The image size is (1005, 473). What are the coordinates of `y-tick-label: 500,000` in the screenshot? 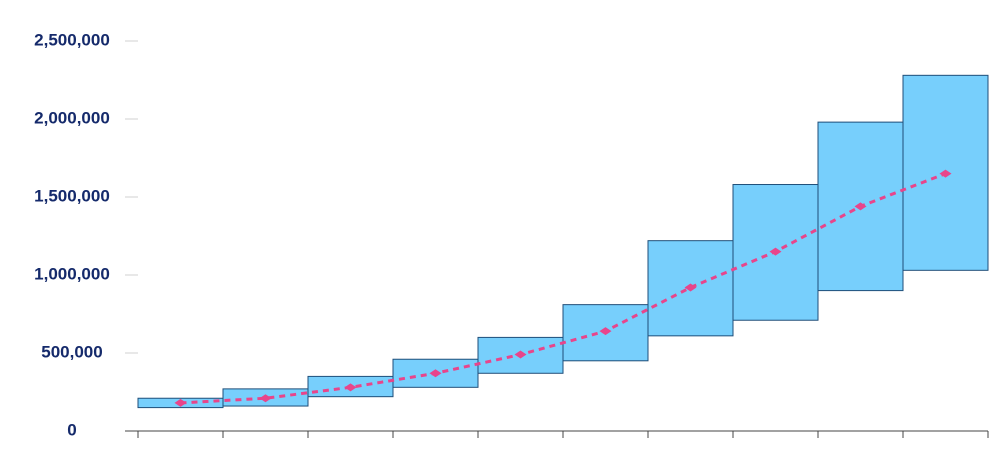 It's located at (71, 351).